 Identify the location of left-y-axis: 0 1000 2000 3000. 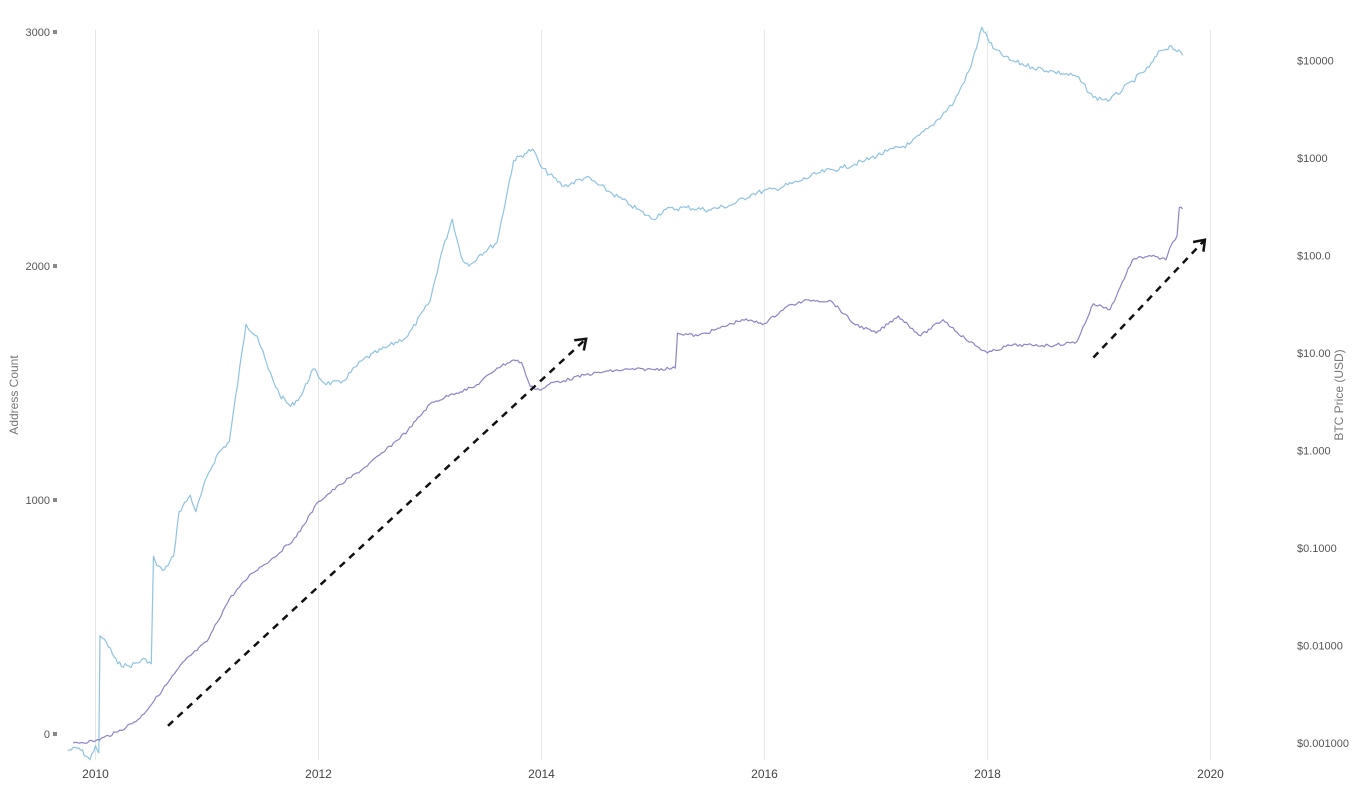
(41, 384).